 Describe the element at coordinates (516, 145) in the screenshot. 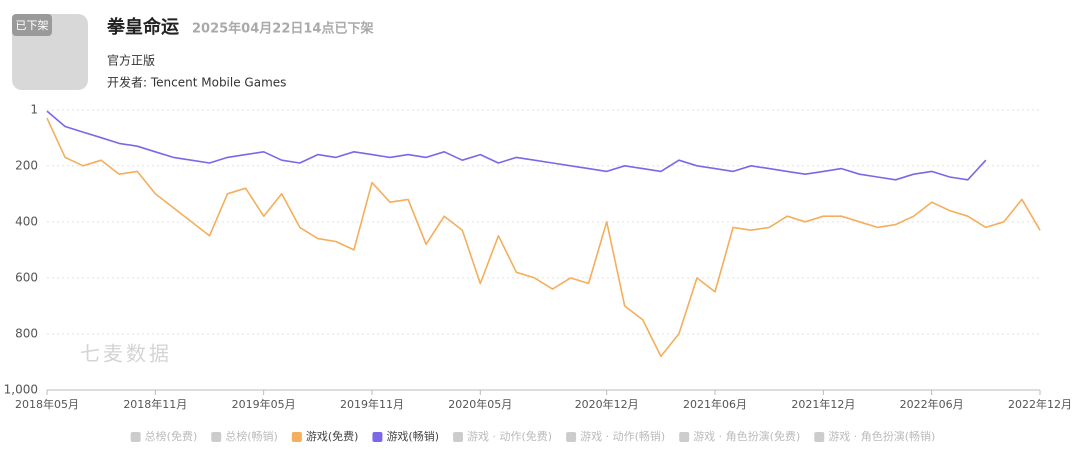

I see `series-line` at that location.